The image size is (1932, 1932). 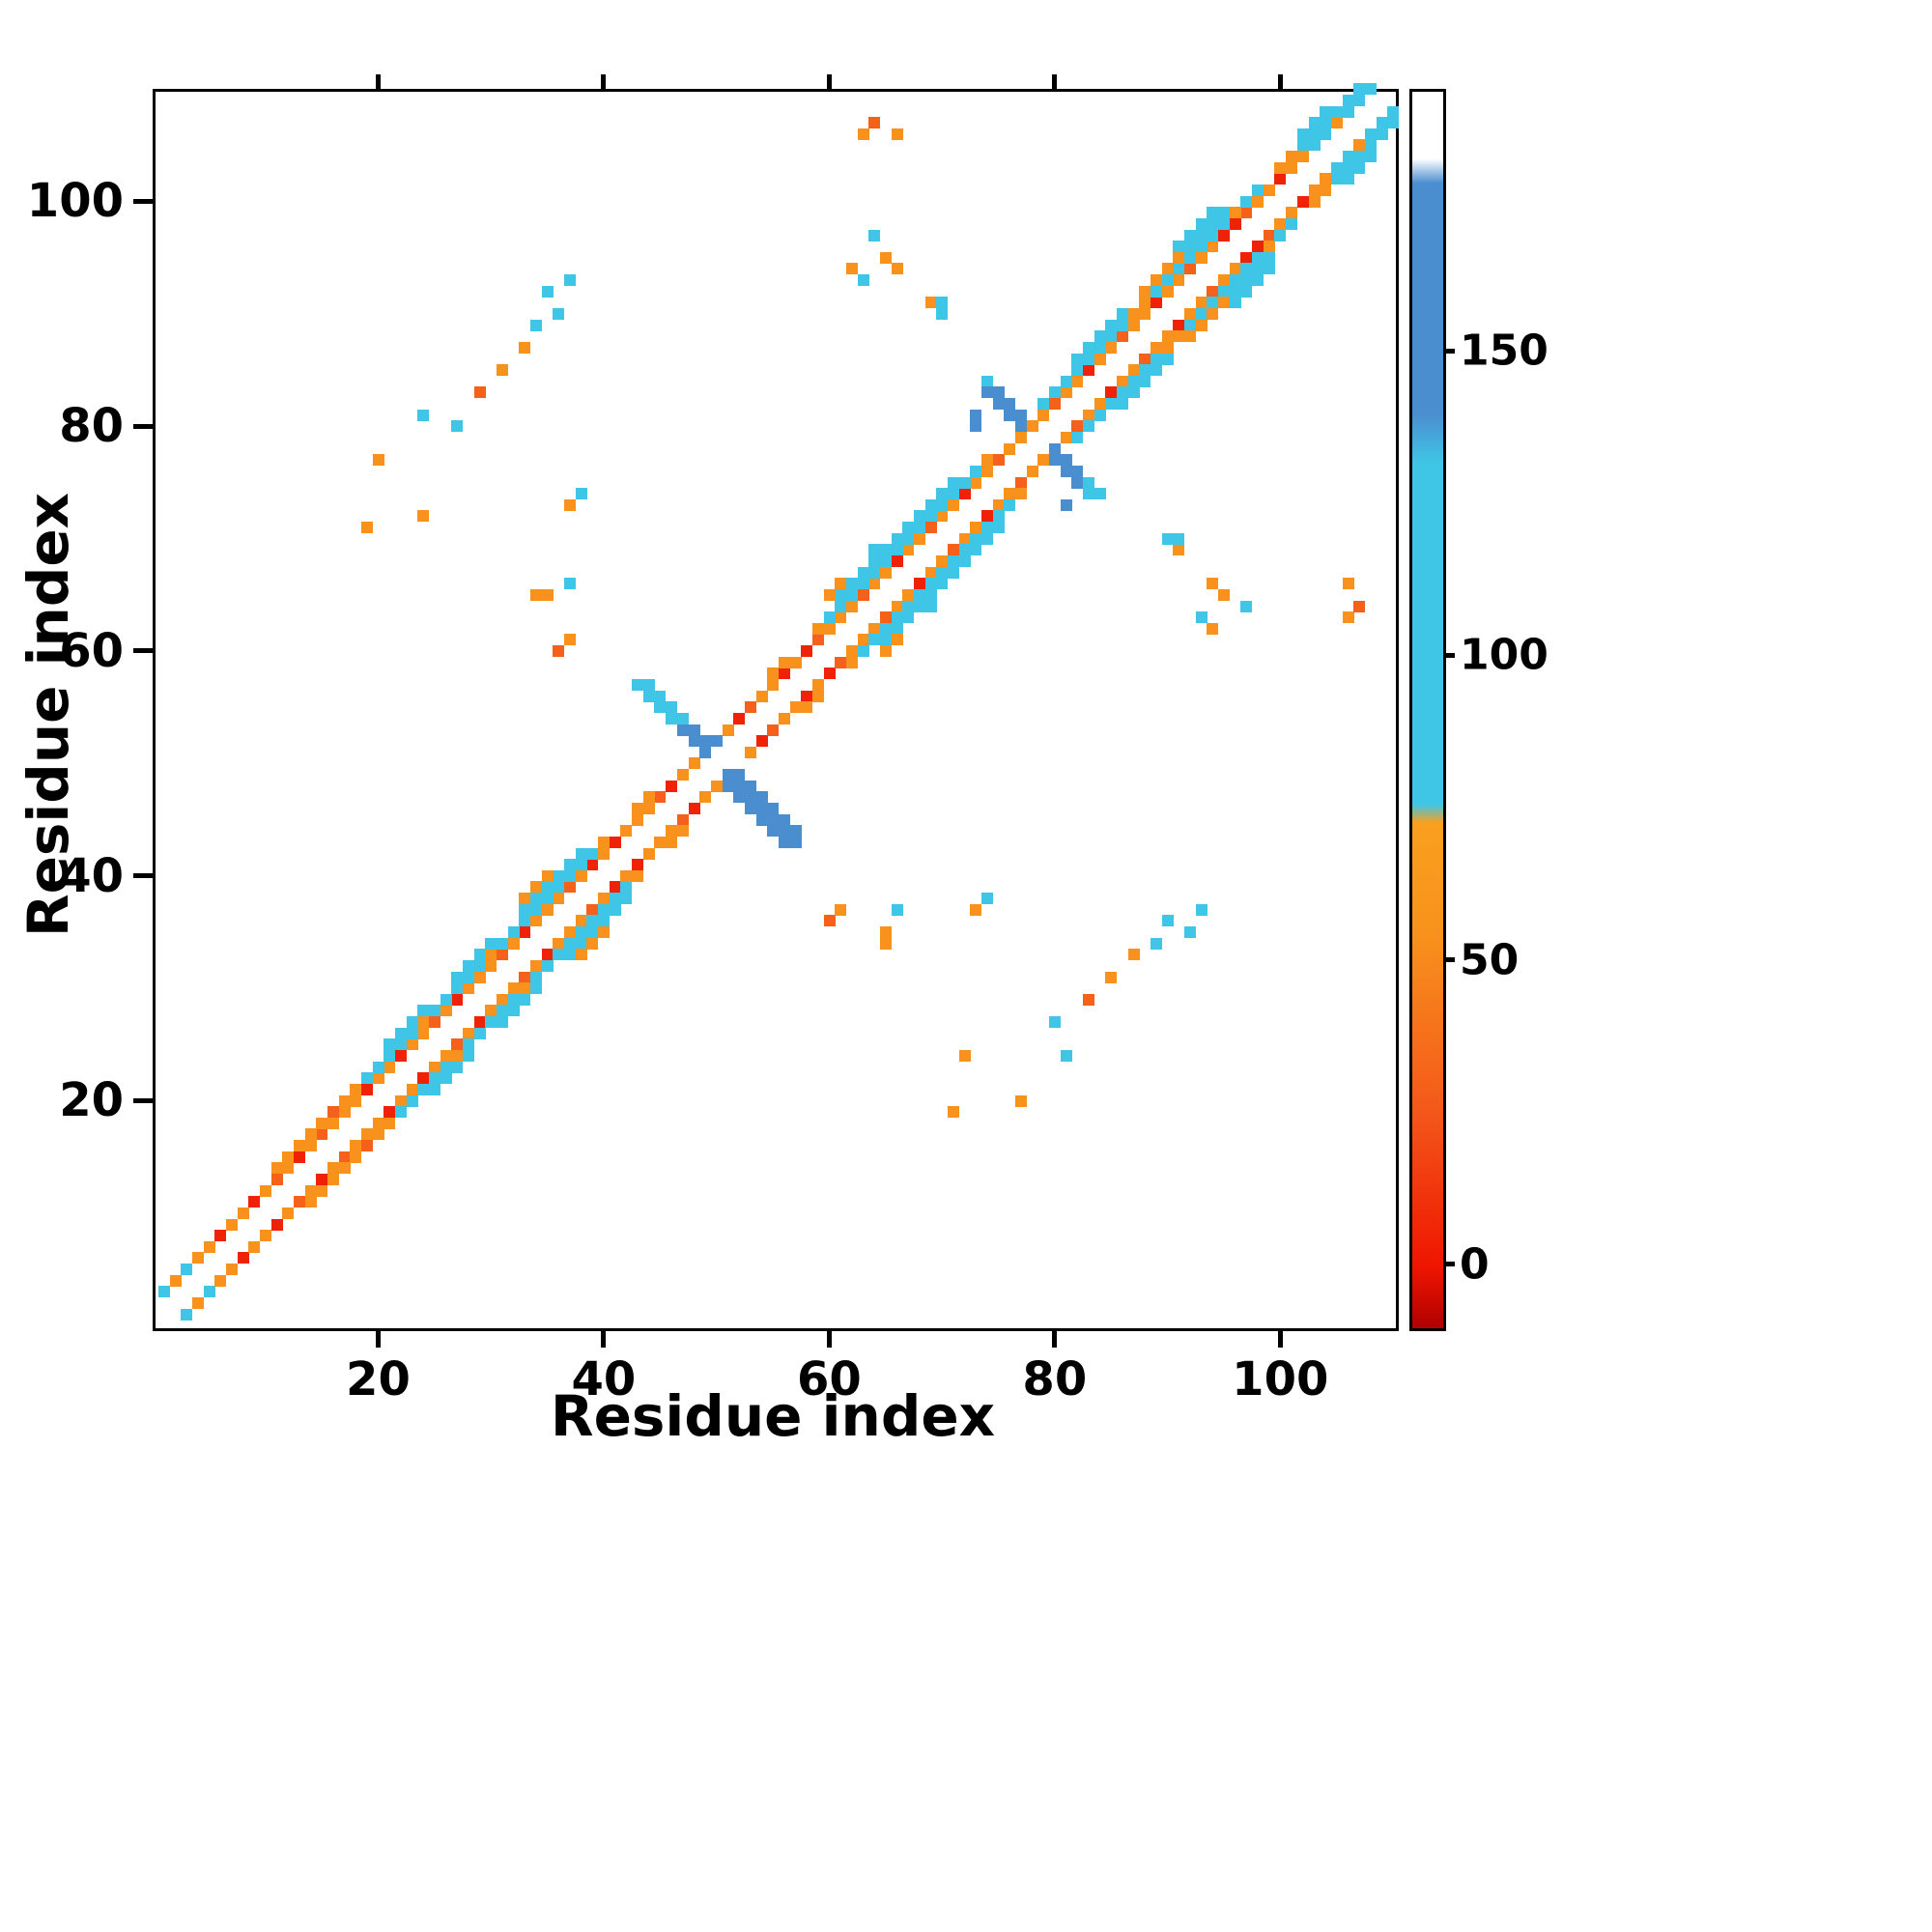 What do you see at coordinates (1280, 1379) in the screenshot?
I see `x-tick-label: 100` at bounding box center [1280, 1379].